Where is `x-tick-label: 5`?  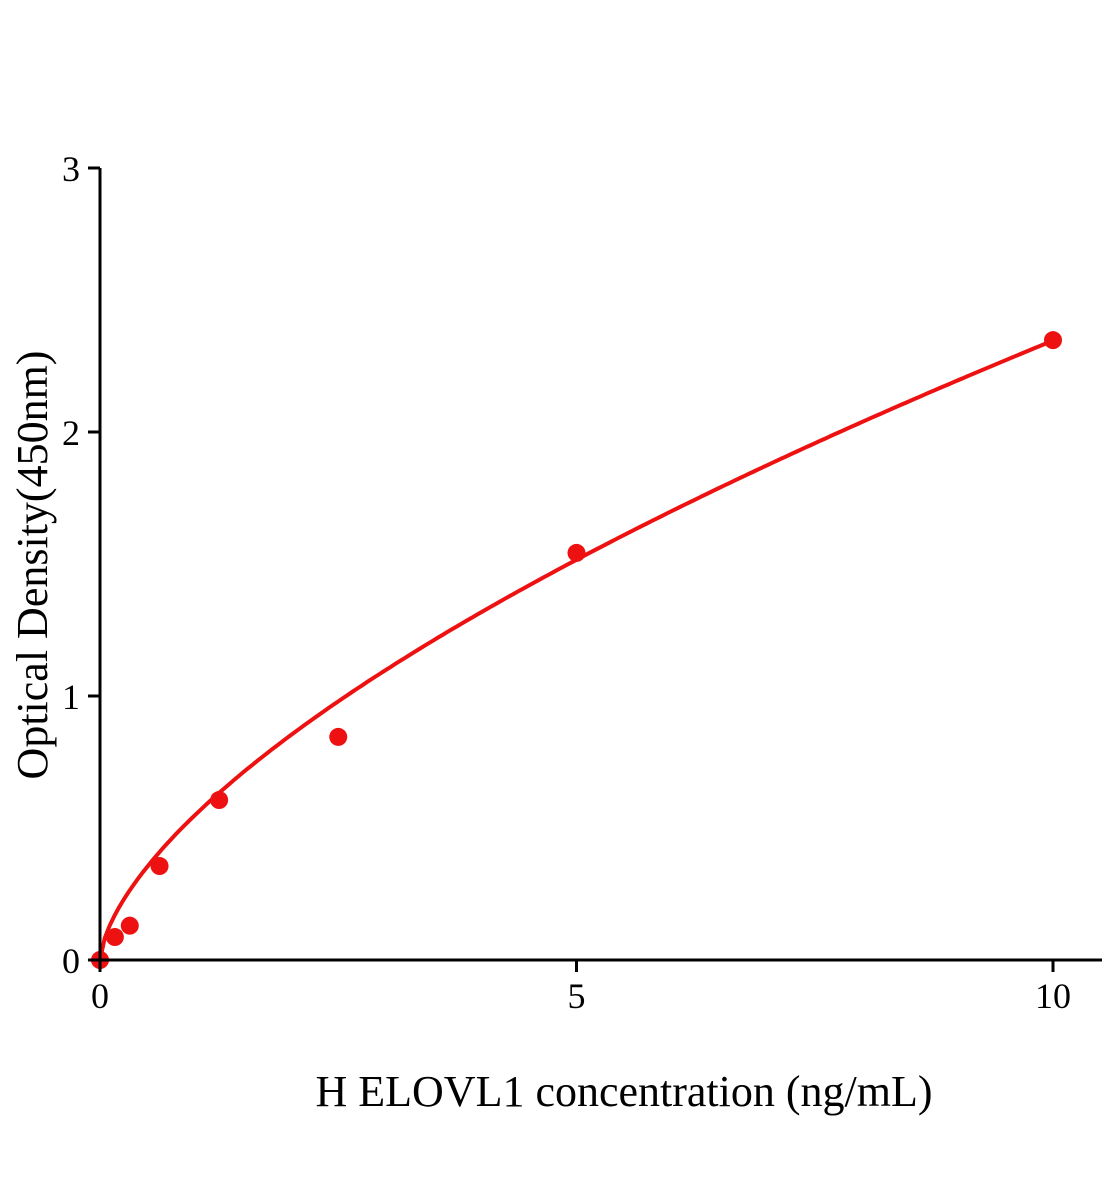
x-tick-label: 5 is located at coordinates (577, 996).